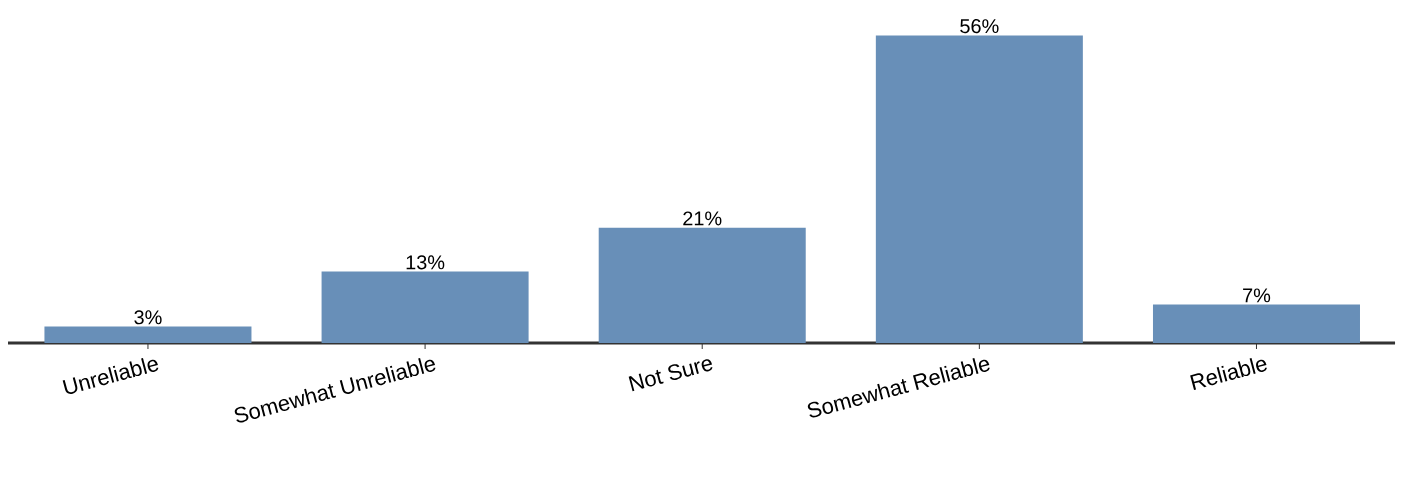 Image resolution: width=1405 pixels, height=479 pixels. I want to click on data-label: 13%, so click(425, 262).